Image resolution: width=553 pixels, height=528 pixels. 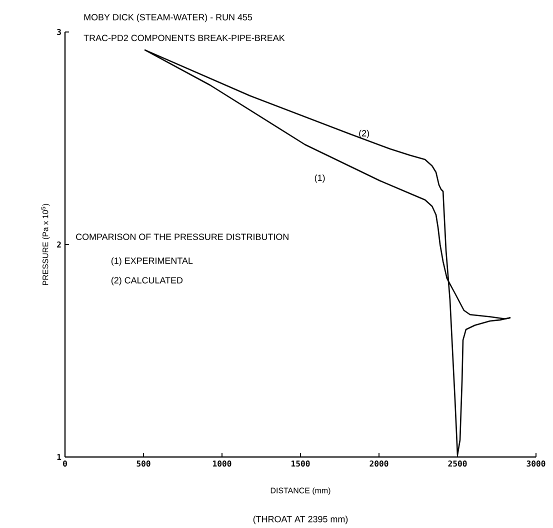 I want to click on annotation: (2) CALCULATED, so click(x=147, y=281).